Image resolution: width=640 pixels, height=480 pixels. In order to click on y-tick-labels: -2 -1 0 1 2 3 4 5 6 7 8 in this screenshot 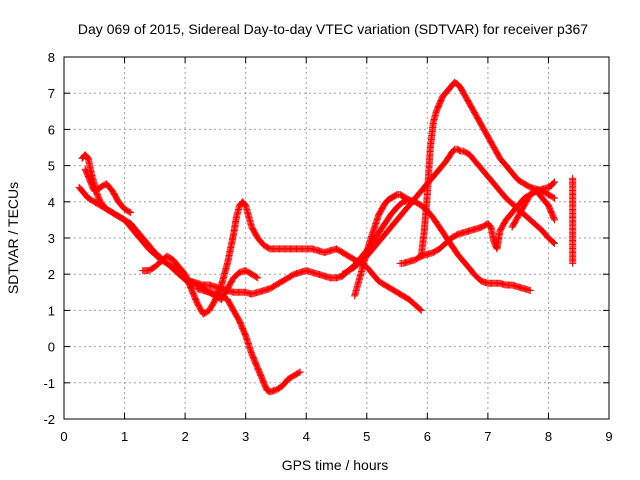, I will do `click(49, 238)`.